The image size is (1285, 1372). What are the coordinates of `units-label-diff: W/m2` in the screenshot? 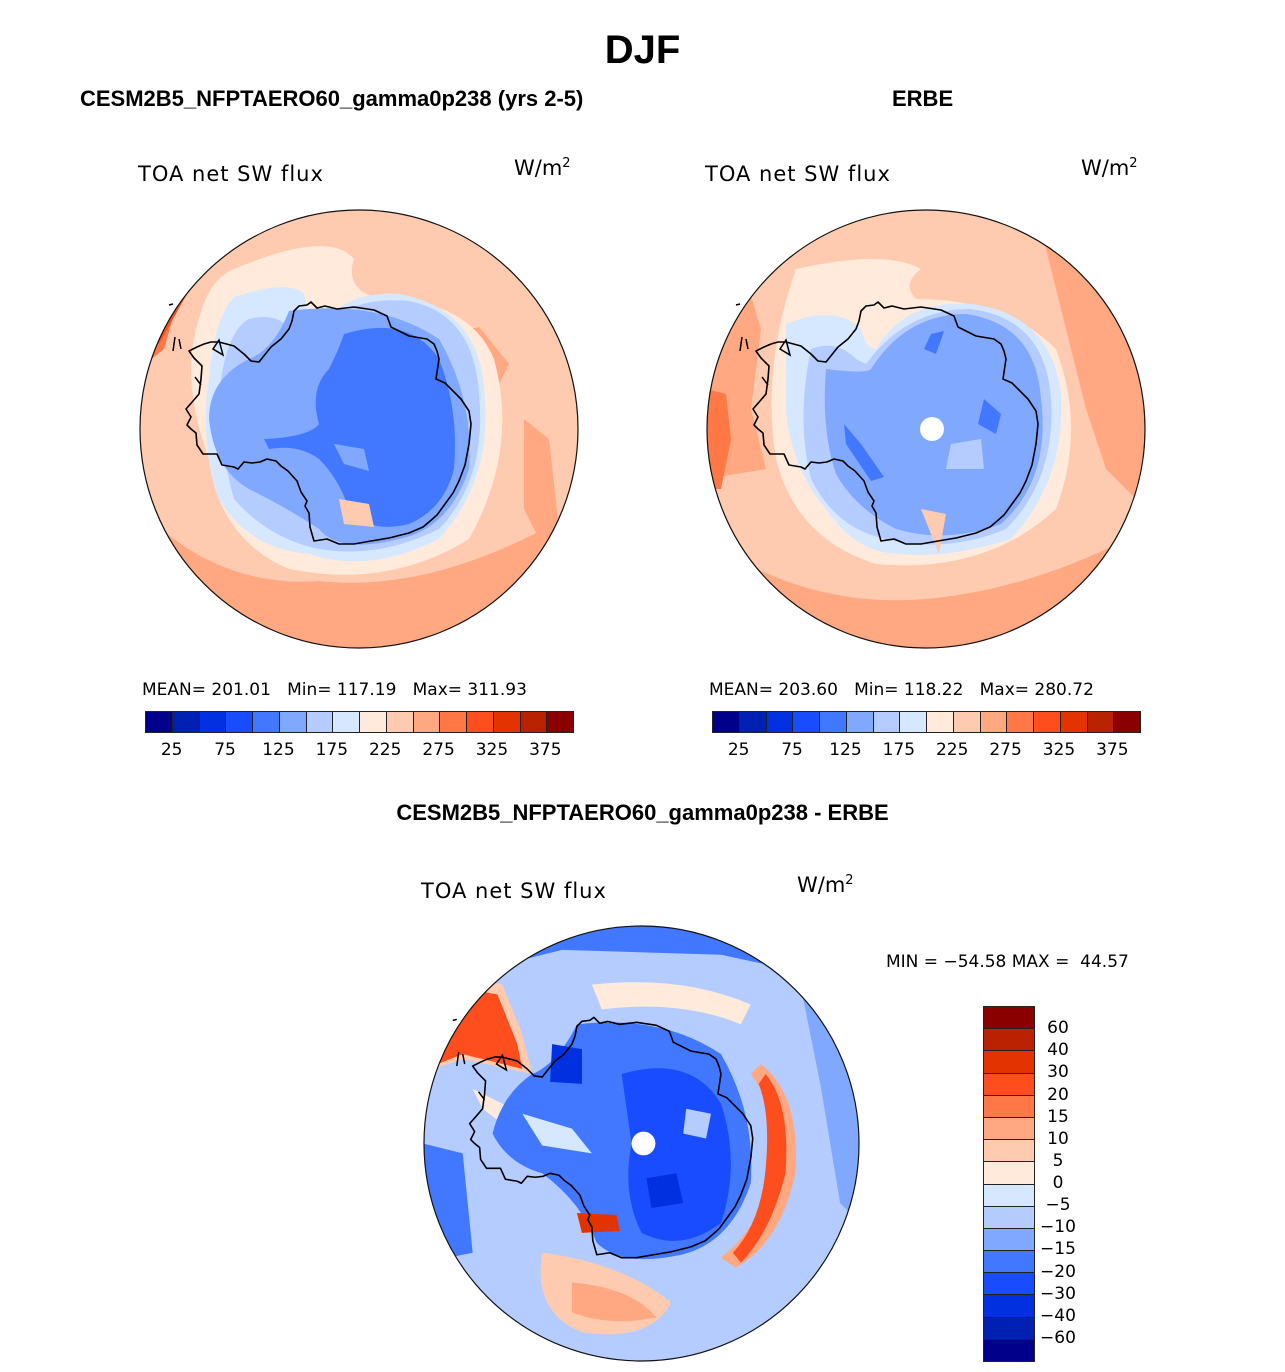 It's located at (825, 885).